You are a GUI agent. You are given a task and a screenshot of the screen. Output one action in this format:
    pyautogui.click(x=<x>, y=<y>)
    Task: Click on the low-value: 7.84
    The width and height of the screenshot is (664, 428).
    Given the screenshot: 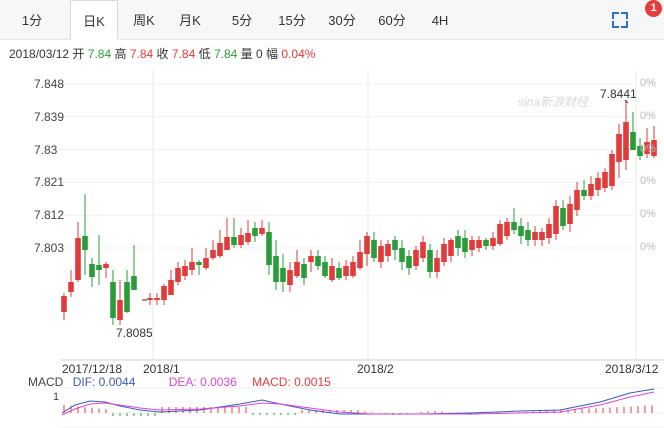 What is the action you would take?
    pyautogui.click(x=225, y=54)
    